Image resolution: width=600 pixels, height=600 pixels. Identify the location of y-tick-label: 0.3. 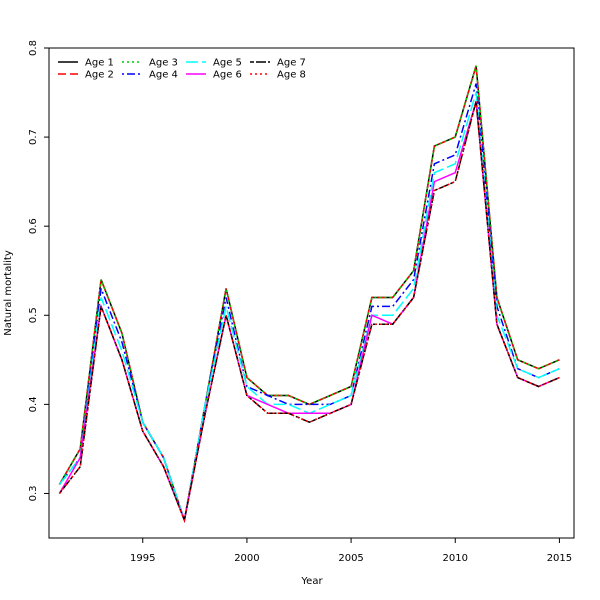
(33, 494).